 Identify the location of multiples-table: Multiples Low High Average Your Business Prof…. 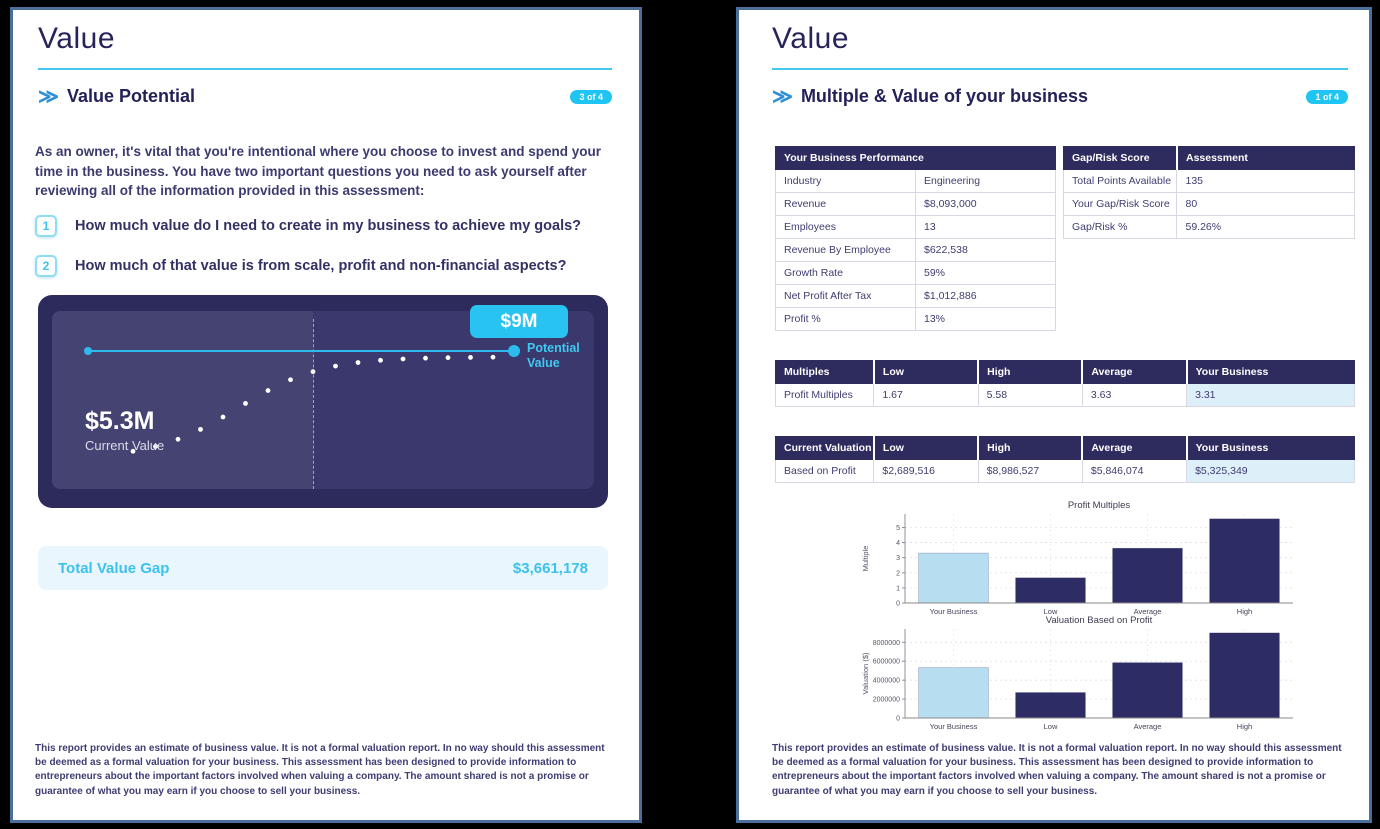
(1064, 383).